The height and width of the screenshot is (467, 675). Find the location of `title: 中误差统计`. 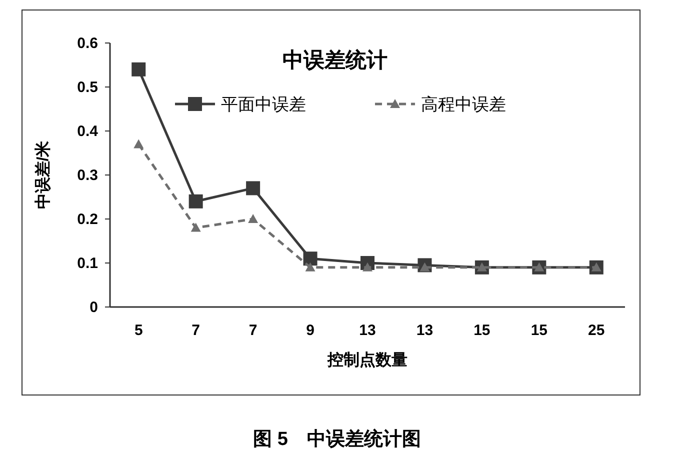

title: 中误差统计 is located at coordinates (335, 60).